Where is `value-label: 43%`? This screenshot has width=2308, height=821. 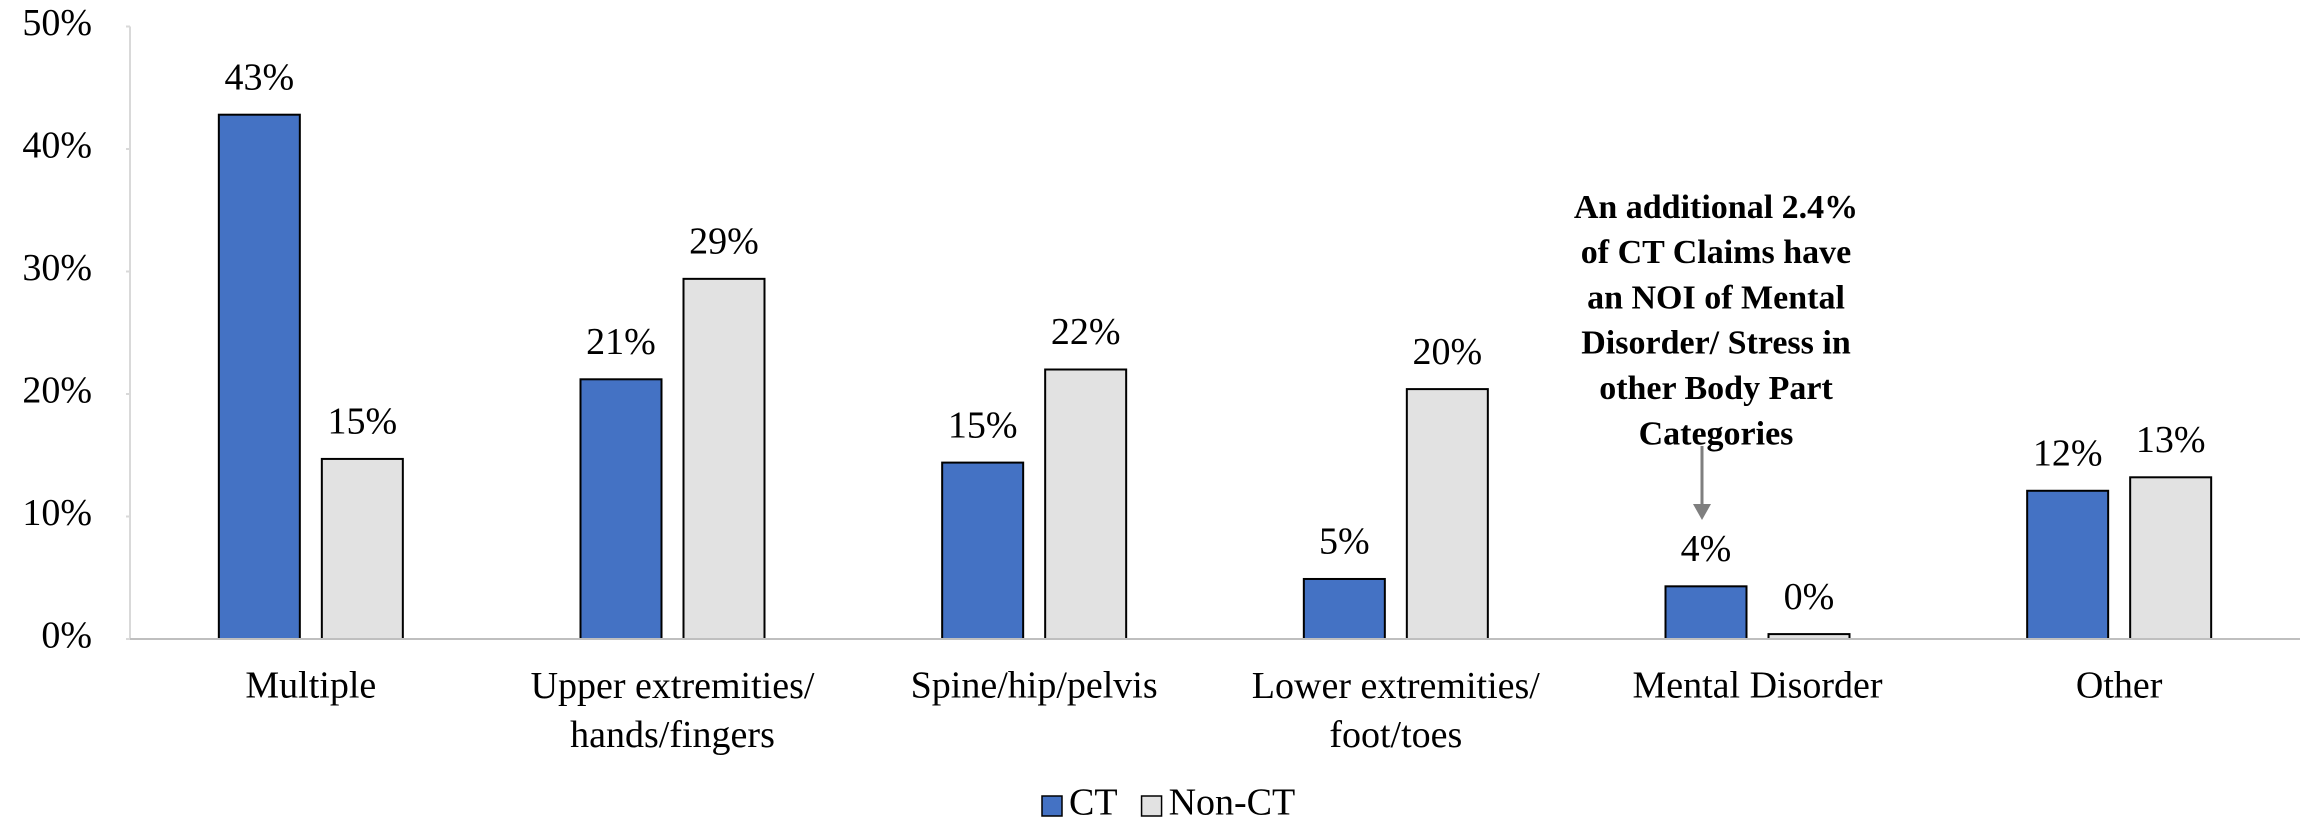
value-label: 43% is located at coordinates (260, 77).